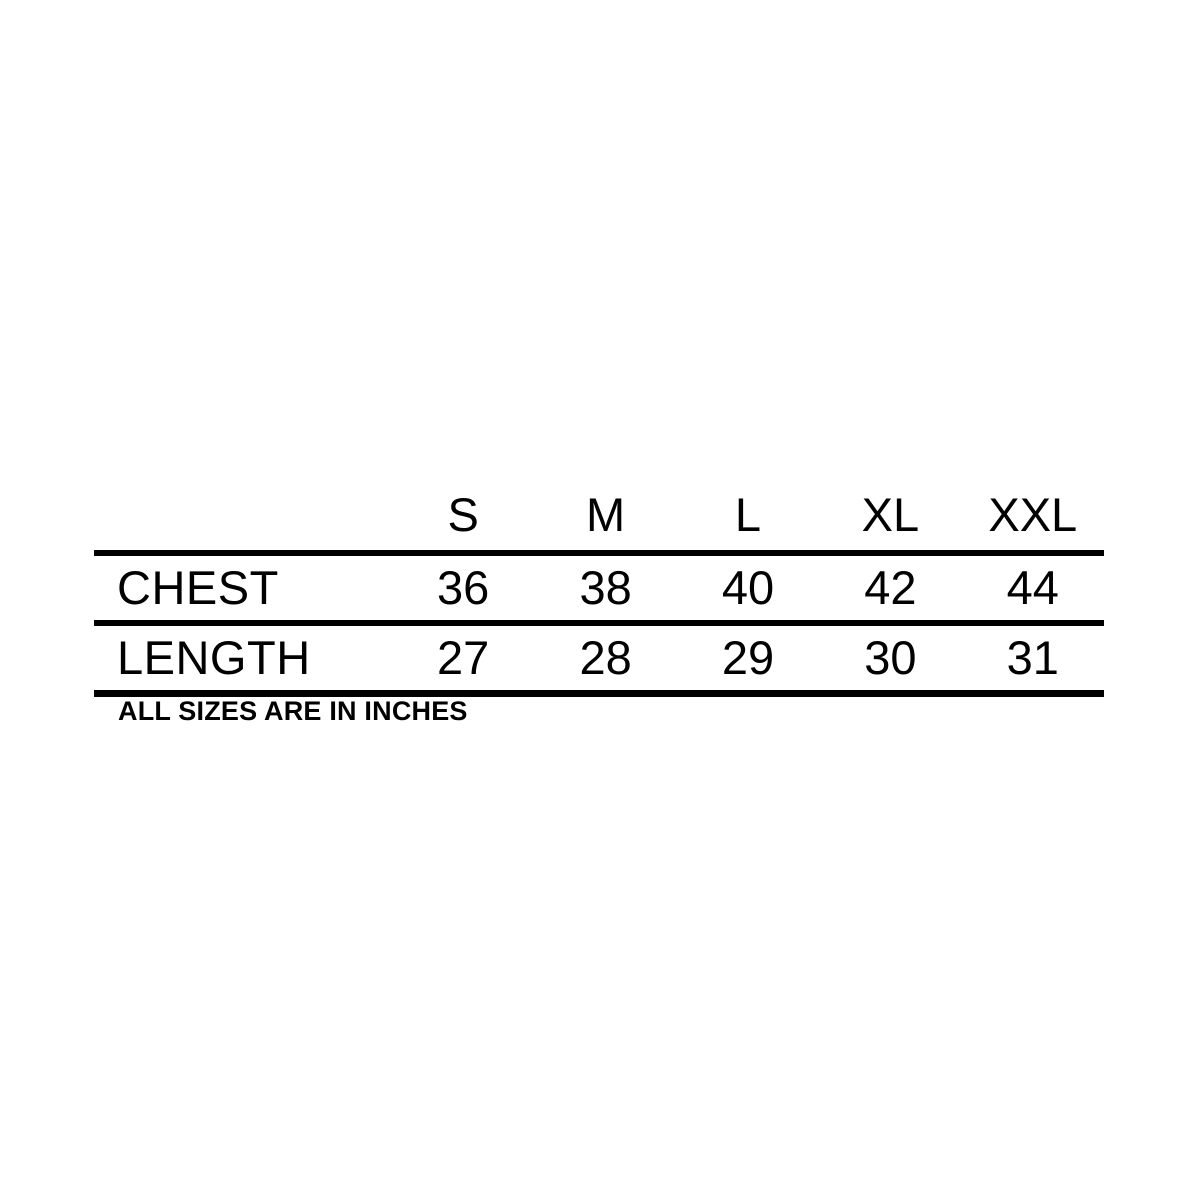  I want to click on table-header-row: S M L XL XXL, so click(599, 516).